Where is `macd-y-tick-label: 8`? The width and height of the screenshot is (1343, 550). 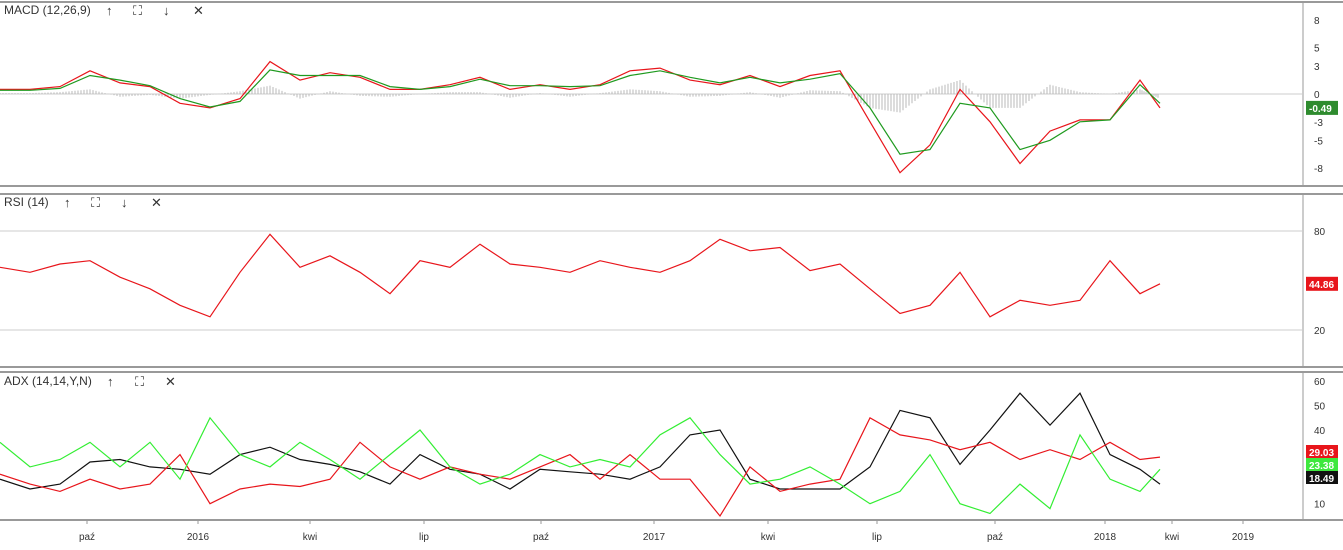 macd-y-tick-label: 8 is located at coordinates (1317, 21).